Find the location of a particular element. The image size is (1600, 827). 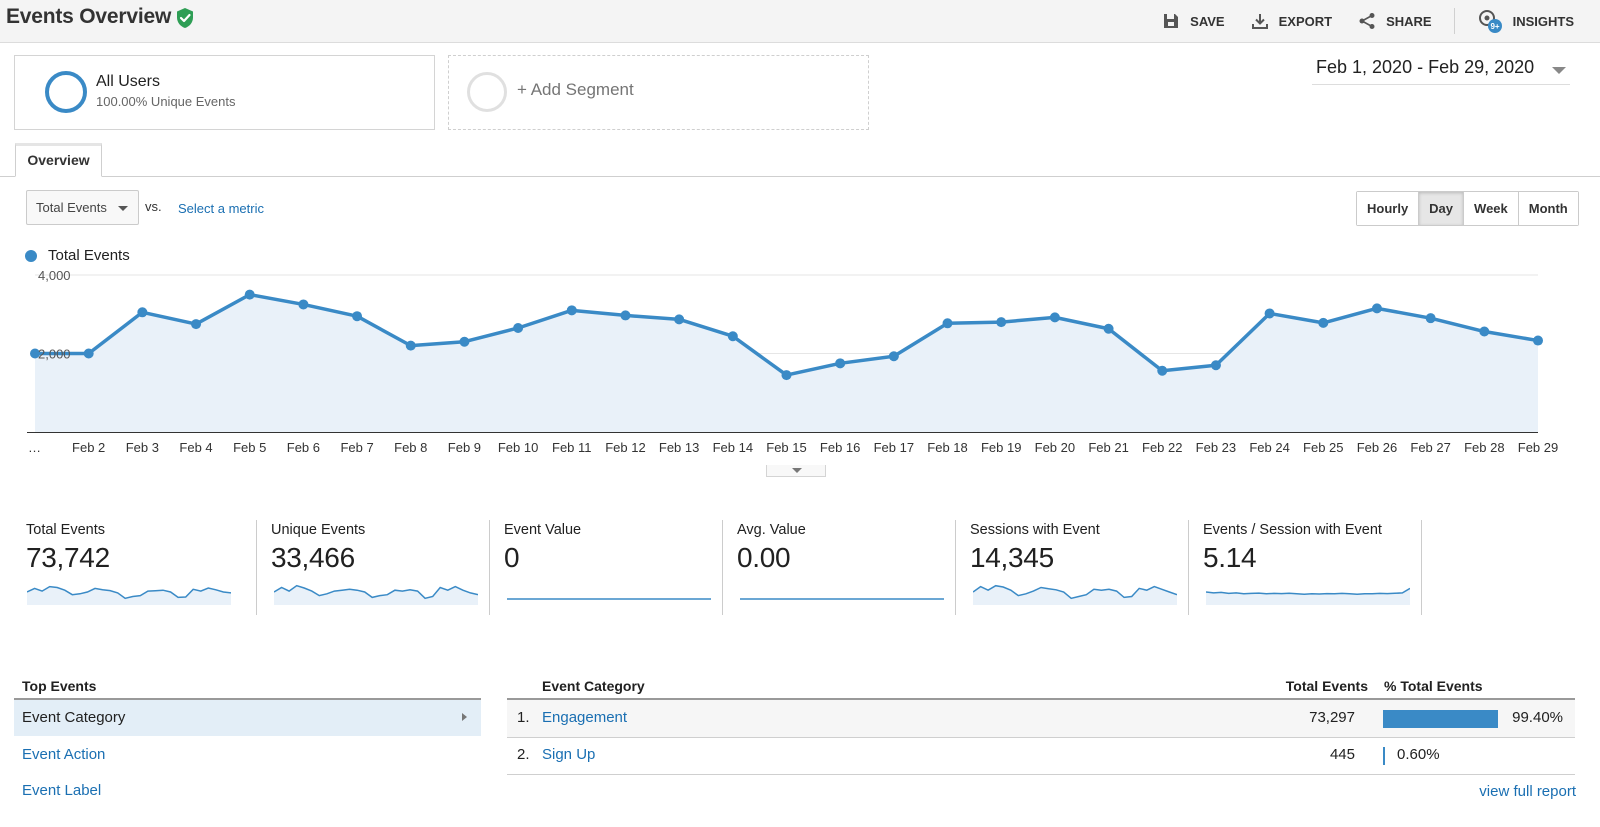

metric-label: Total Events is located at coordinates (65, 530).